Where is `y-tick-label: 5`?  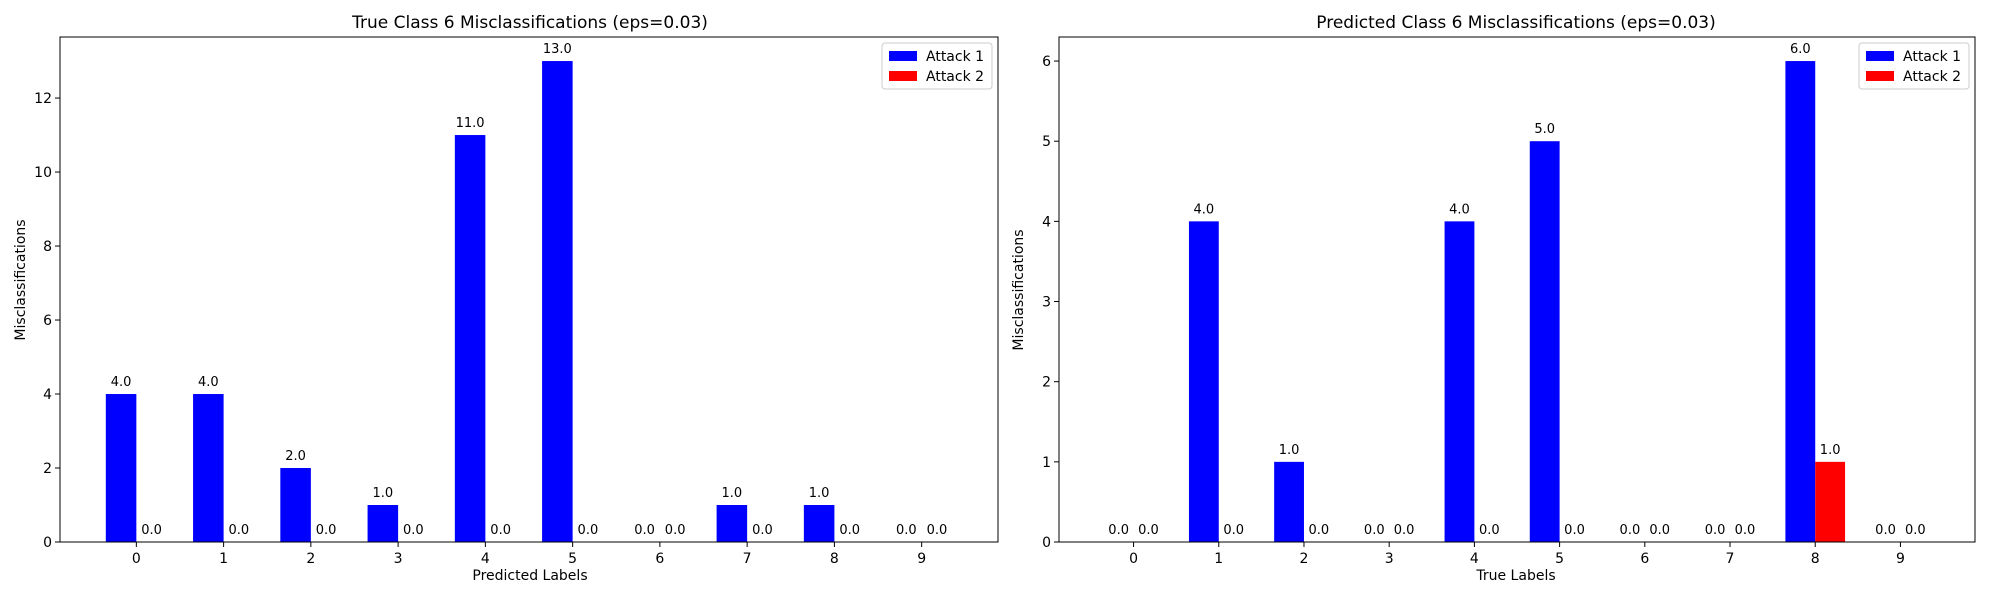
y-tick-label: 5 is located at coordinates (1046, 142).